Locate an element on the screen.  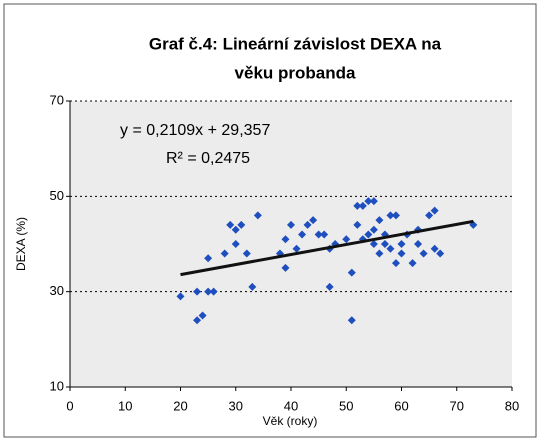
x-axis-label: Věk (roky) is located at coordinates (290, 421).